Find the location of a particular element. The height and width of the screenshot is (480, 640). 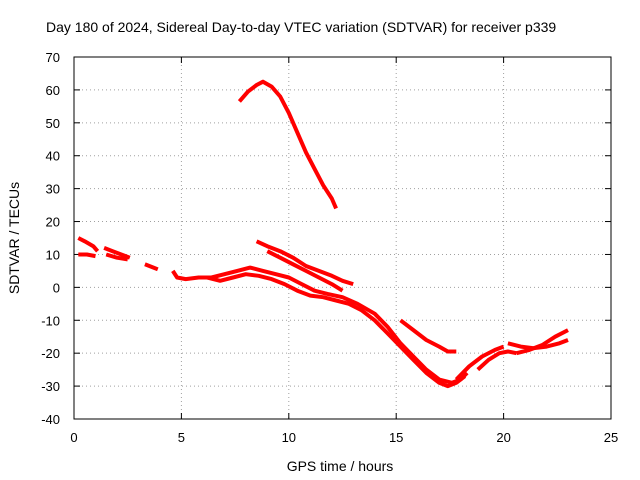

x-tick-label: 25 is located at coordinates (611, 437).